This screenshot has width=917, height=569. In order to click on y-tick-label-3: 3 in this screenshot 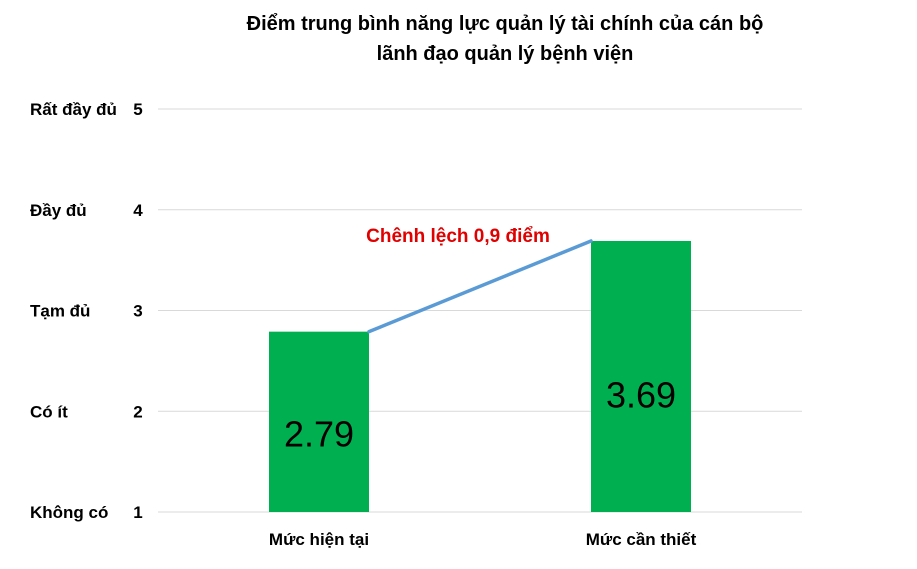, I will do `click(137, 311)`.